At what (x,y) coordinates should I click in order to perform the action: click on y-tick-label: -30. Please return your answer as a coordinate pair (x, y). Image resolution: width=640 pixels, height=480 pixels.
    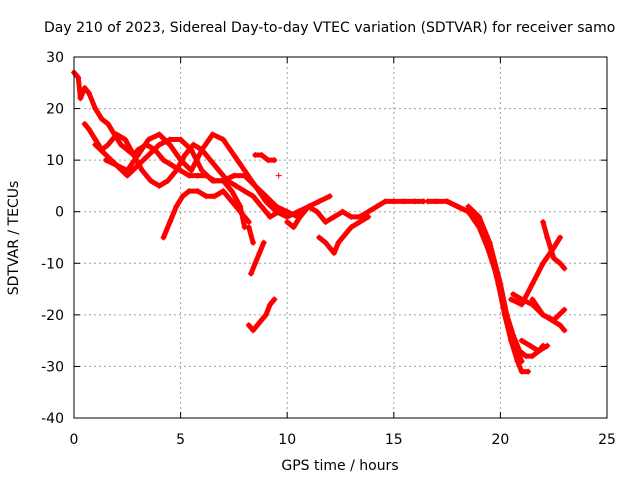
    Looking at the image, I should click on (52, 367).